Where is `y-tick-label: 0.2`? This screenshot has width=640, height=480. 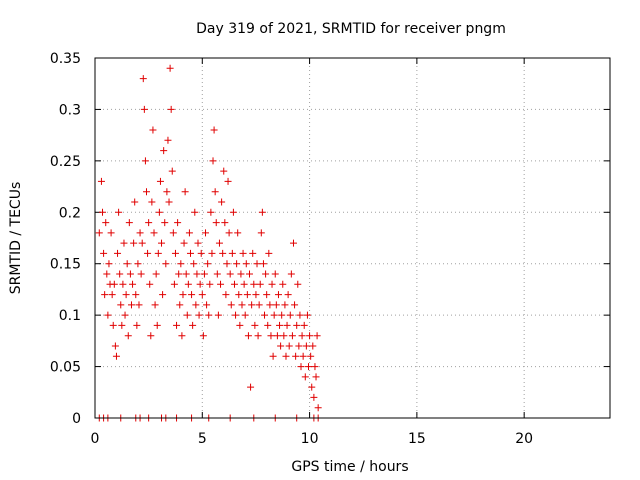 y-tick-label: 0.2 is located at coordinates (70, 213).